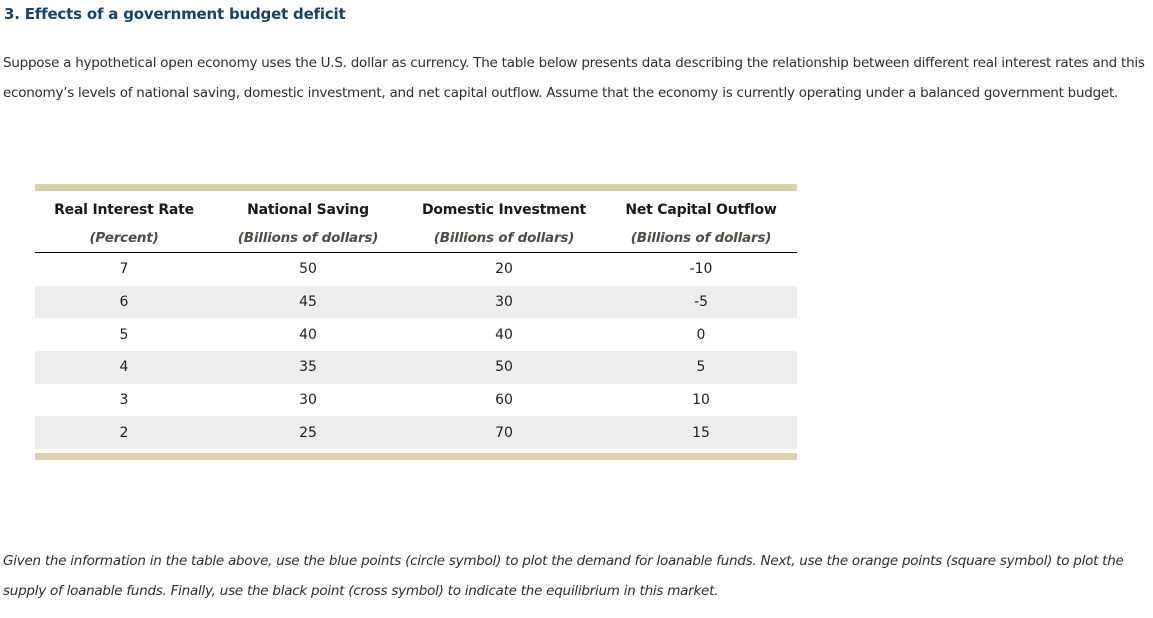 This screenshot has width=1153, height=618. What do you see at coordinates (504, 432) in the screenshot?
I see `cell-investment: 70` at bounding box center [504, 432].